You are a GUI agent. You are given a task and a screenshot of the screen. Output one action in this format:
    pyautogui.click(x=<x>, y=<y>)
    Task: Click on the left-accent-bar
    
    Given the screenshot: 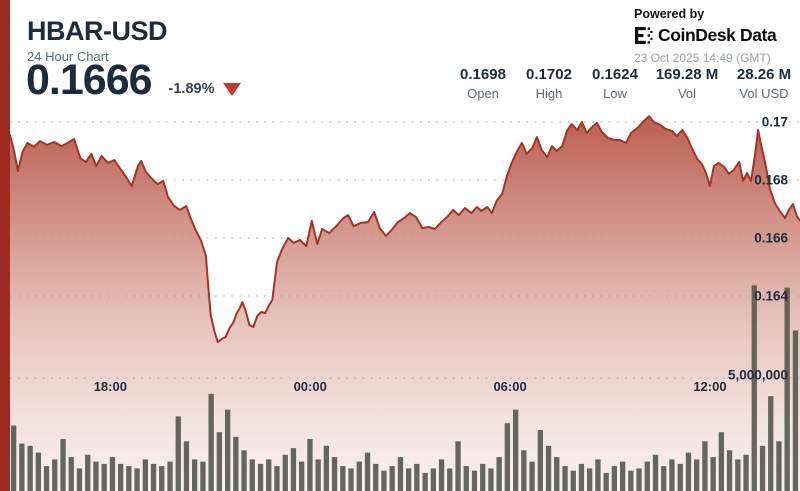 What is the action you would take?
    pyautogui.click(x=5, y=245)
    